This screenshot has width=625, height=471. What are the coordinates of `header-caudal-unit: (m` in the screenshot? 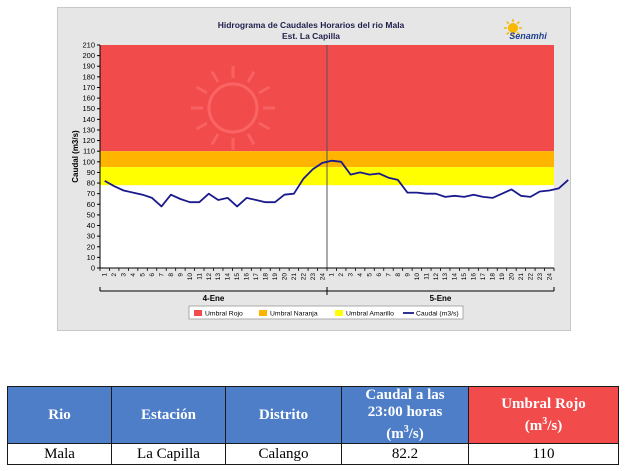 It's located at (395, 434).